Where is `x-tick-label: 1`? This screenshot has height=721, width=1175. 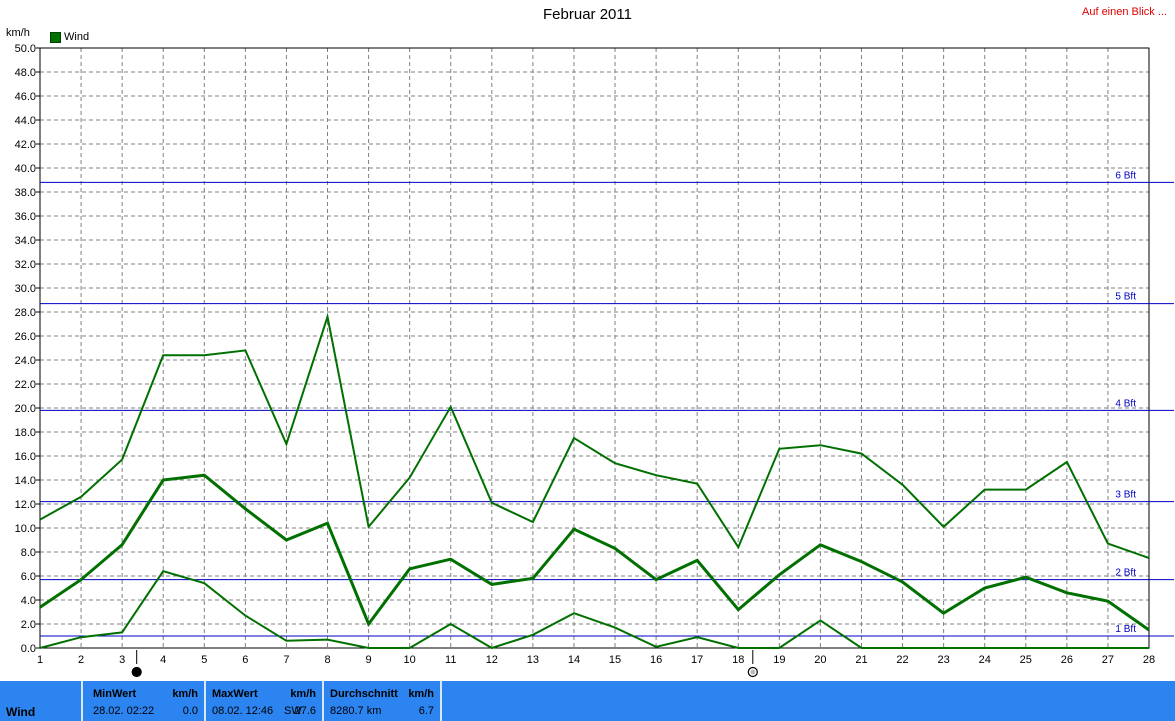 x-tick-label: 1 is located at coordinates (40, 660).